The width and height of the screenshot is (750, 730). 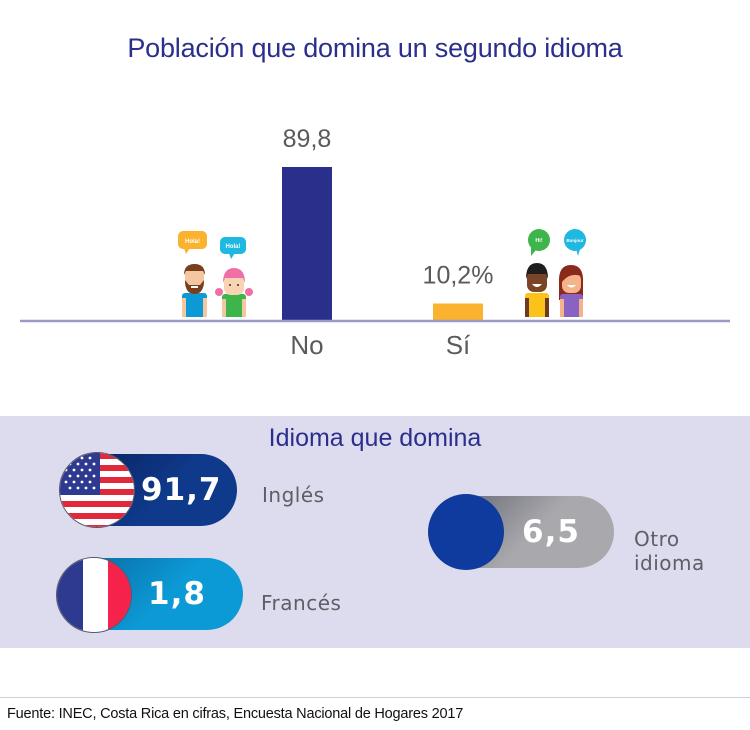 I want to click on people-speaking-spanish-icon: Hola! Hola!, so click(x=215, y=274).